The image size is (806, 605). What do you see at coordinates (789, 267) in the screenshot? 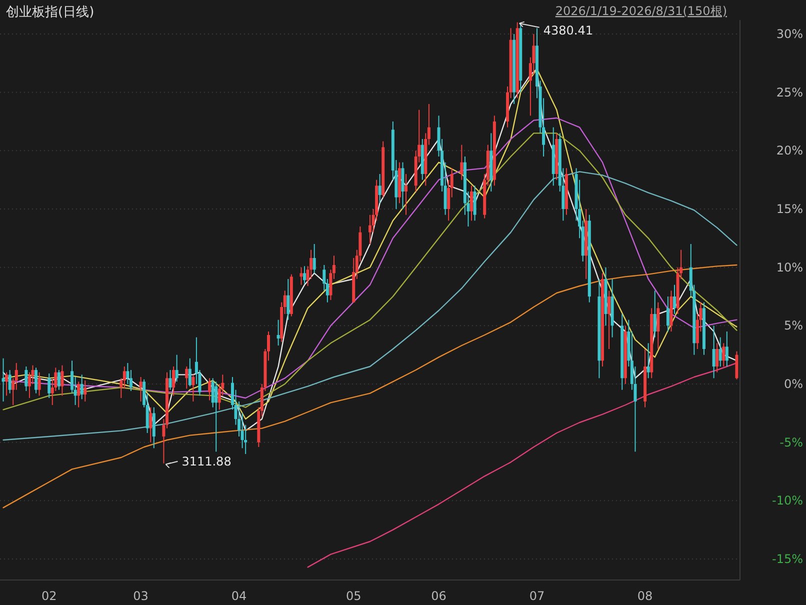
I see `y-tick-label: 10%` at bounding box center [789, 267].